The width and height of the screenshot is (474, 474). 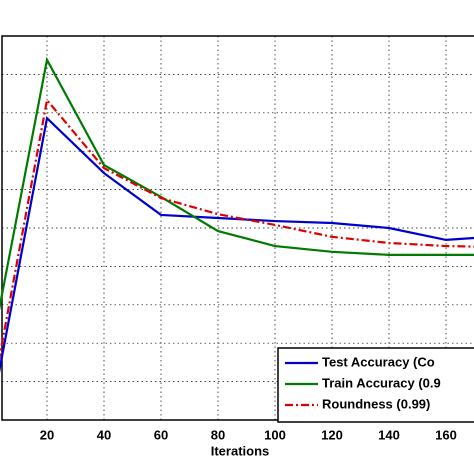 I want to click on x-tick-label: 160, so click(x=446, y=434).